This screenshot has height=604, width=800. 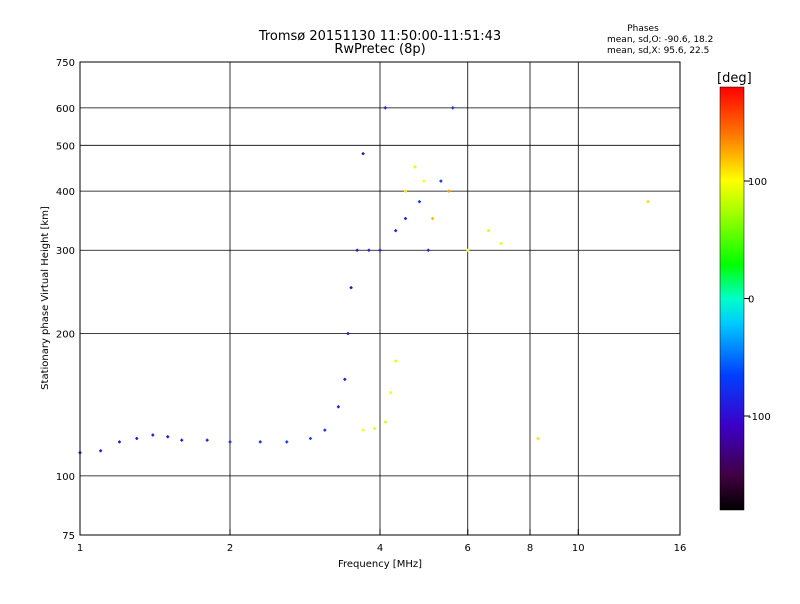 I want to click on phases-title: Phases, so click(x=643, y=29).